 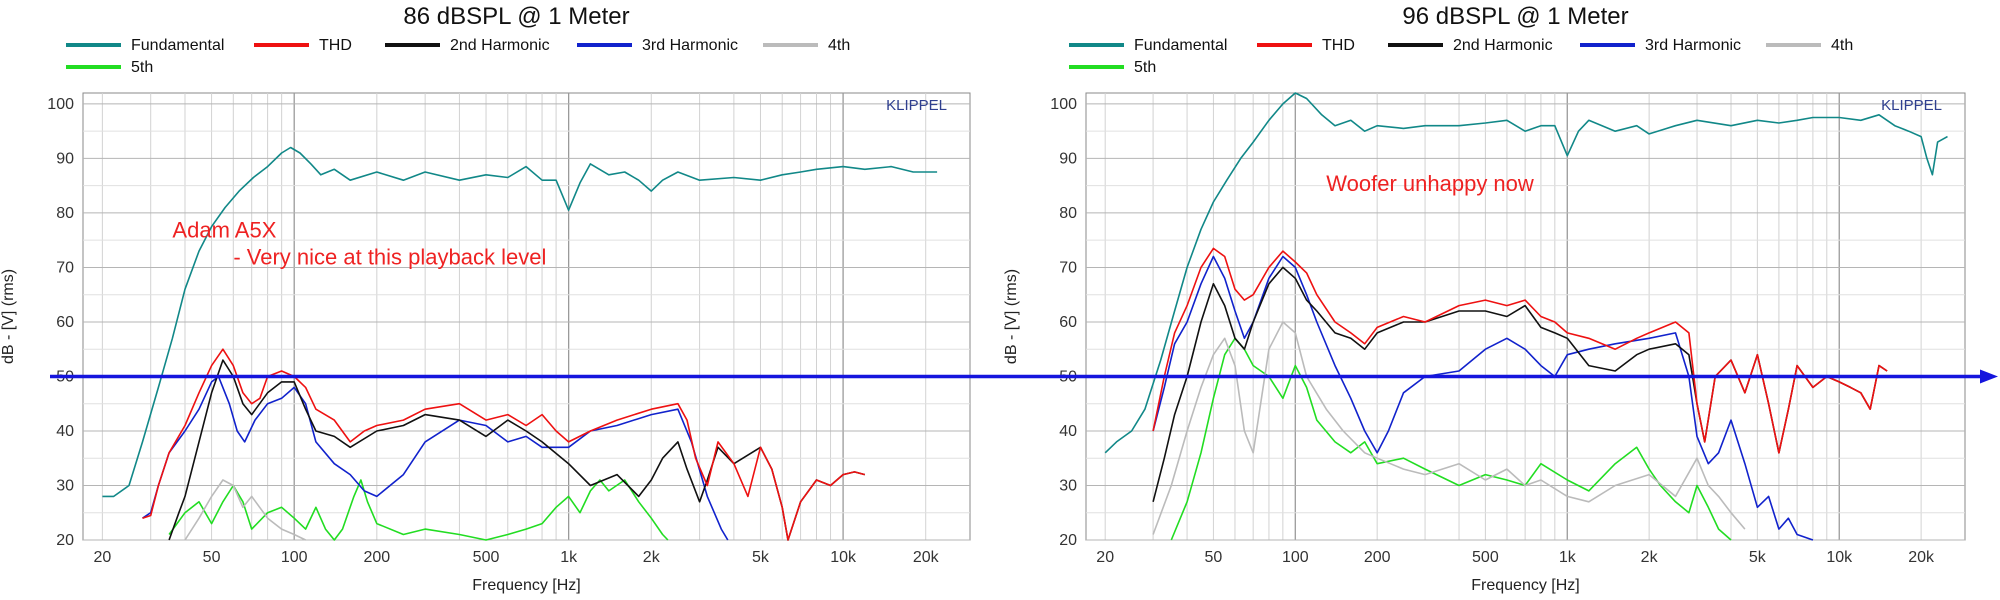 What do you see at coordinates (224, 229) in the screenshot?
I see `annotation-text: Adam A5X` at bounding box center [224, 229].